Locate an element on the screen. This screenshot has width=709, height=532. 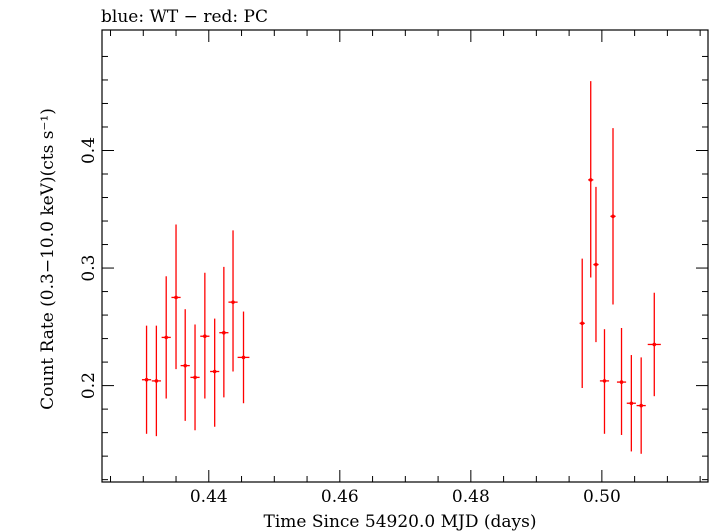
x-tick-label: 0.50 is located at coordinates (602, 497).